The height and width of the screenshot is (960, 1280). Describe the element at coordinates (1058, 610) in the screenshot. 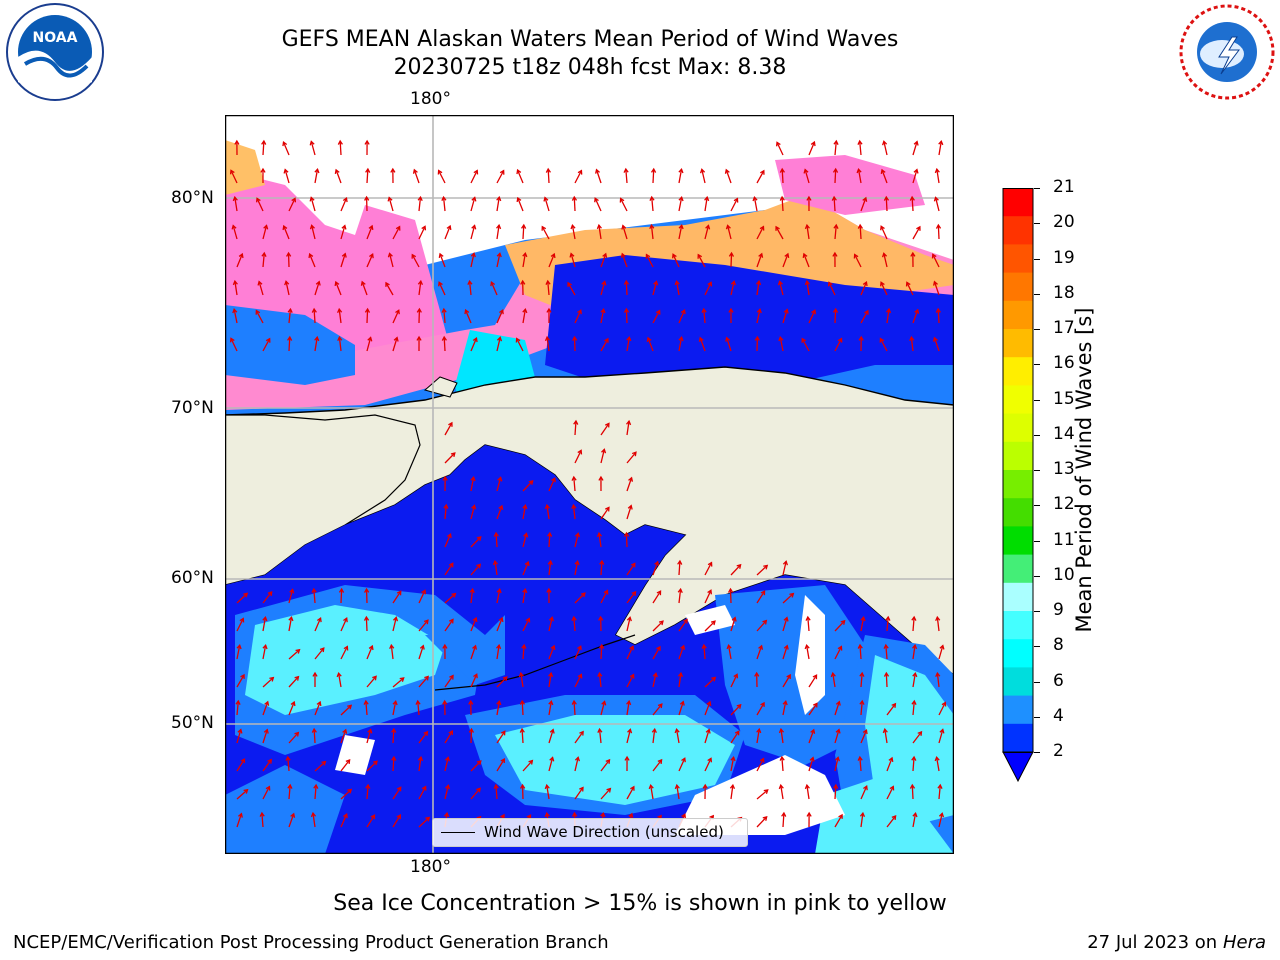

I see `colorbar-tick-label: 9` at that location.